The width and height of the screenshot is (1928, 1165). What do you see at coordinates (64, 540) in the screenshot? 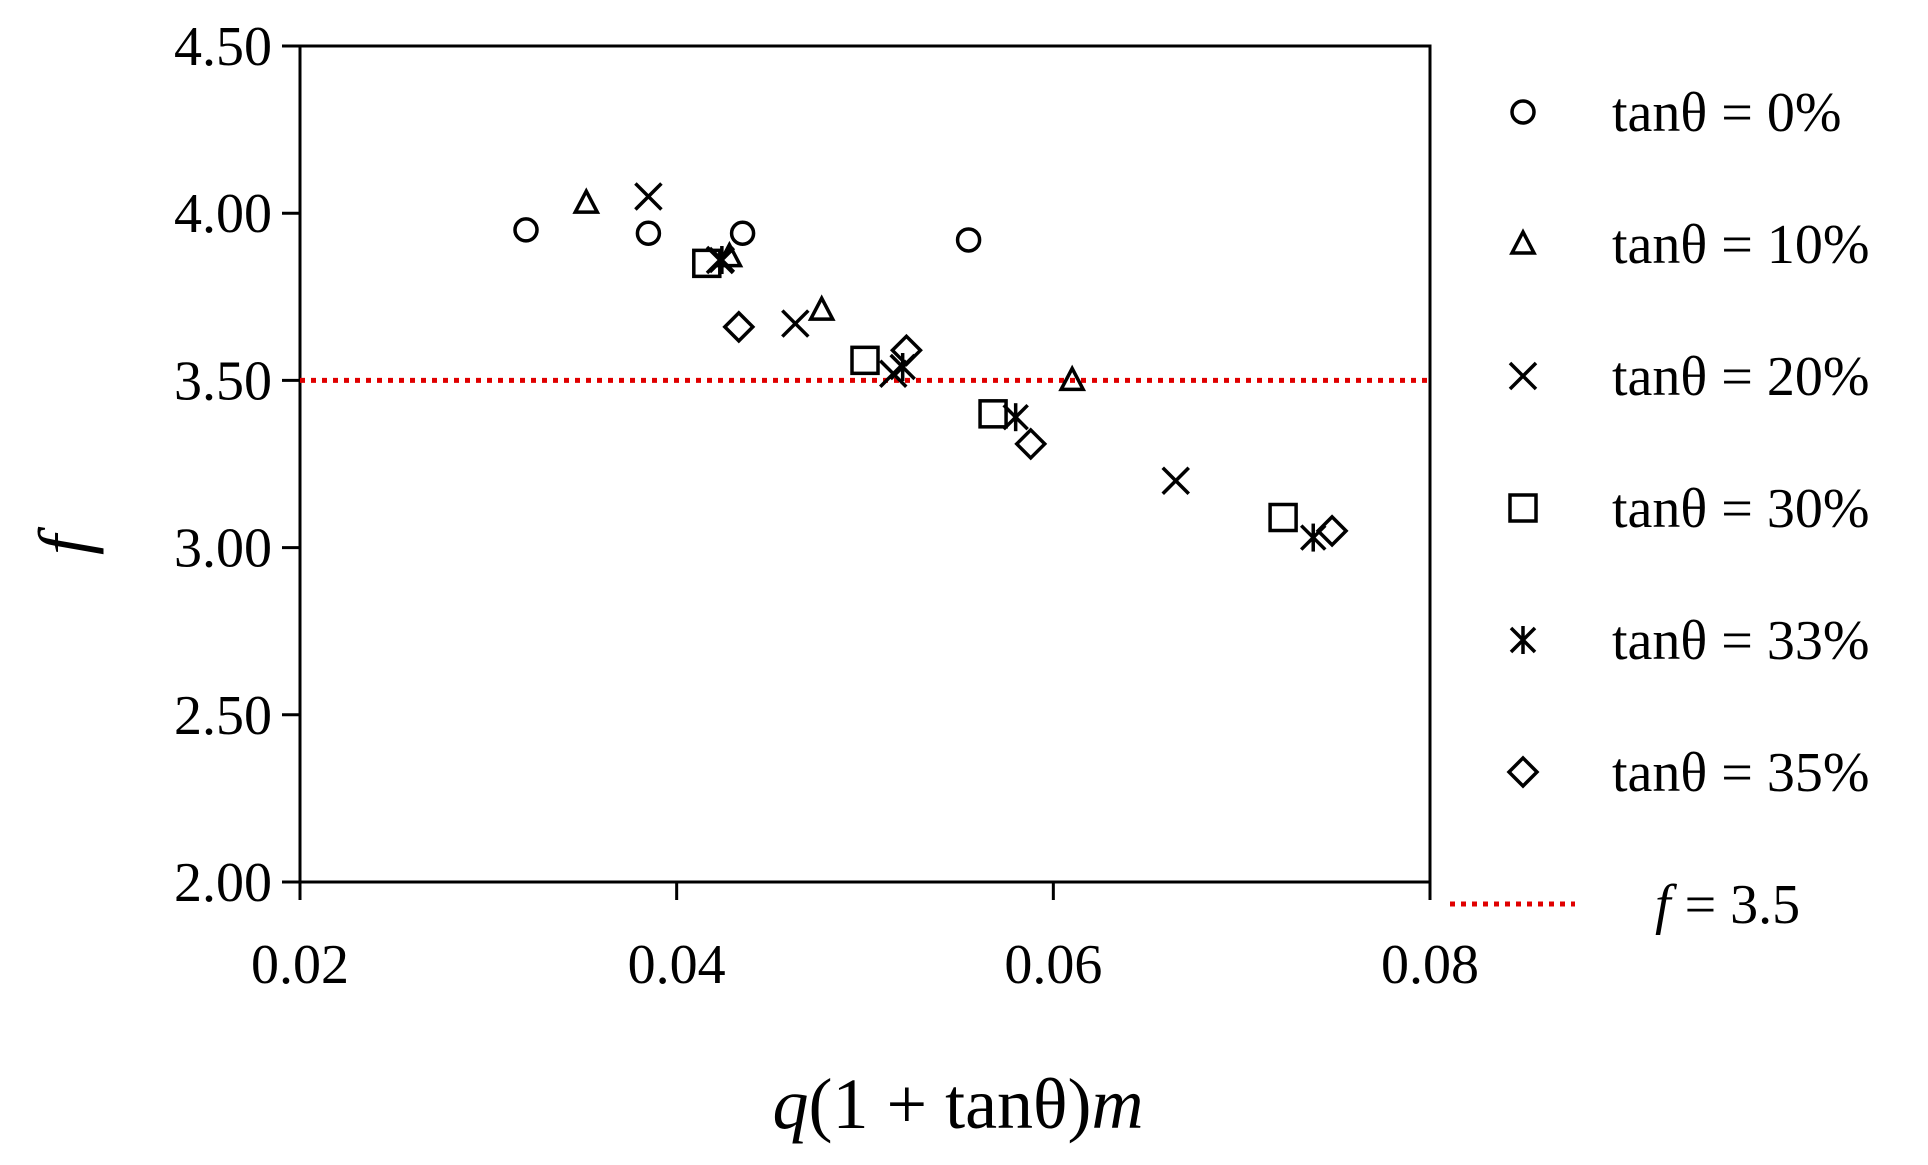
I see `y-axis-label: f` at bounding box center [64, 540].